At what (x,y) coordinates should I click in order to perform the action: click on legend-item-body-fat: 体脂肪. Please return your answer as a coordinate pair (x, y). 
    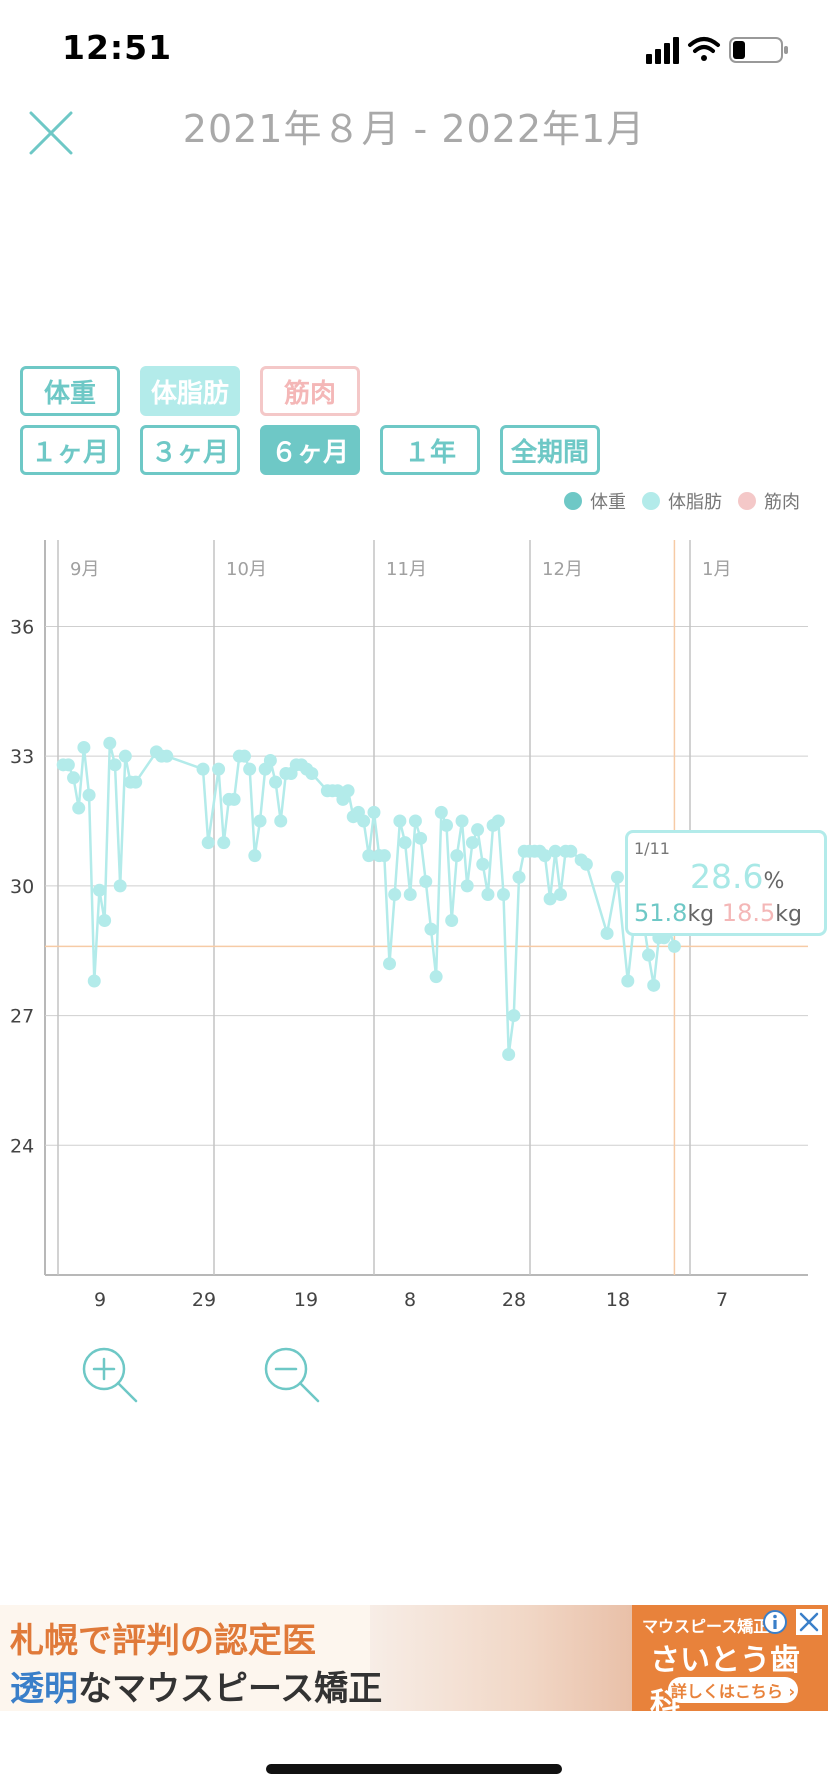
    Looking at the image, I should click on (682, 501).